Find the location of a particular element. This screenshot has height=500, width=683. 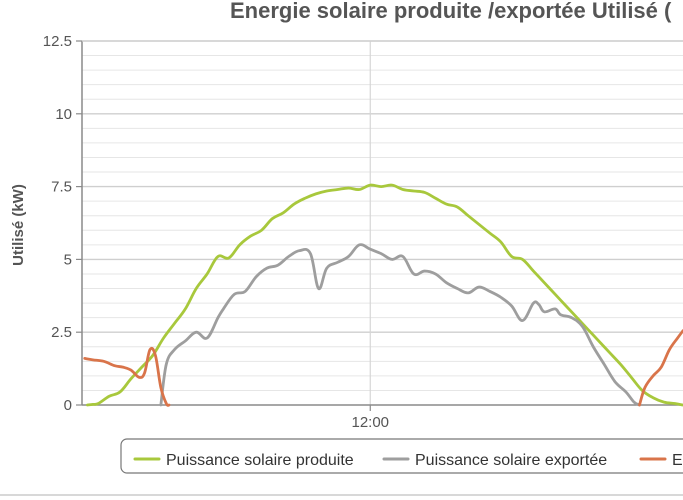

y-axis-label: Utilisé (kW) is located at coordinates (18, 225).